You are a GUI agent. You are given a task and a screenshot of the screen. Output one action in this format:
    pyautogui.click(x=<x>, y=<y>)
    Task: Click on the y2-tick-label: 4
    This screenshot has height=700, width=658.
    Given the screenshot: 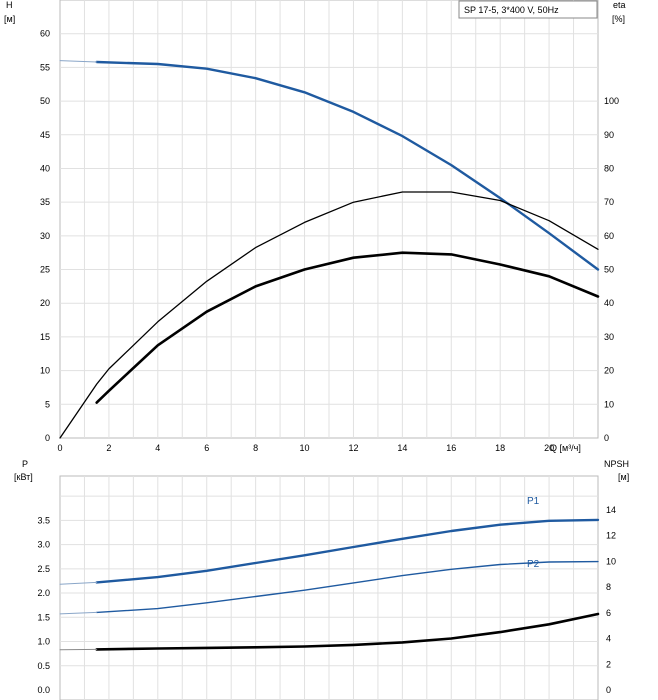 What is the action you would take?
    pyautogui.click(x=608, y=639)
    